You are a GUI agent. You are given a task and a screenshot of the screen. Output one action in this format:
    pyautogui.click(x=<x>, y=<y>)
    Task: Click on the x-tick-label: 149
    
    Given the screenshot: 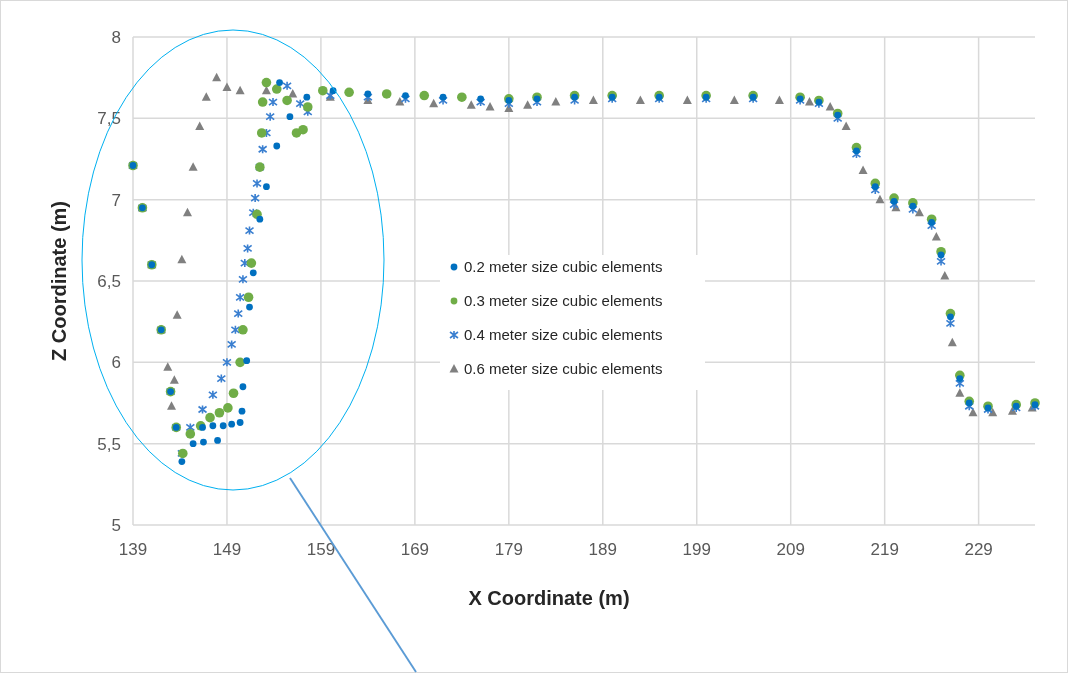 What is the action you would take?
    pyautogui.click(x=227, y=549)
    